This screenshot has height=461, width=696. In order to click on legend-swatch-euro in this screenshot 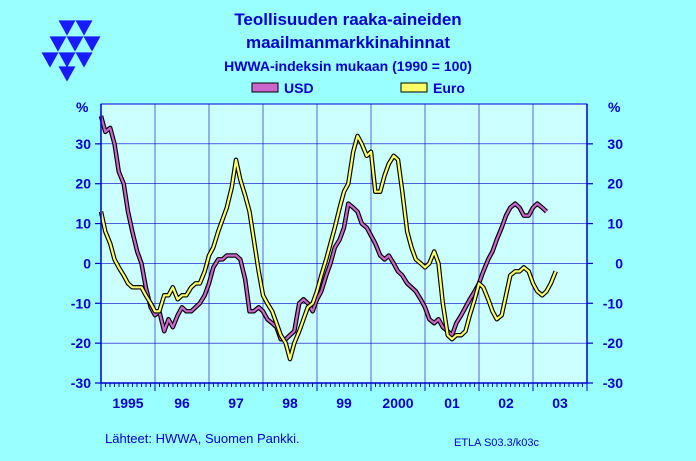, I will do `click(414, 87)`.